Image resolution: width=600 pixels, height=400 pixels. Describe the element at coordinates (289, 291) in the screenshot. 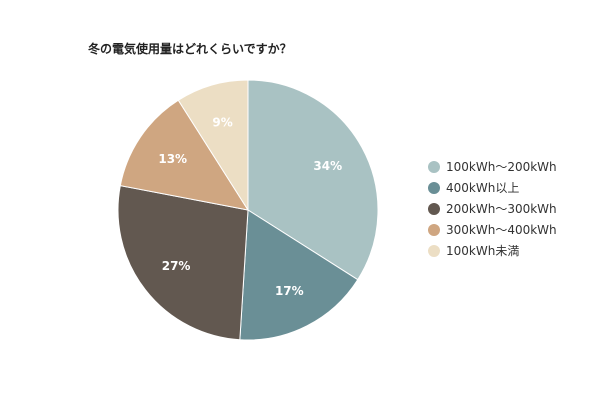

I see `slice-percent-label: 17%` at that location.